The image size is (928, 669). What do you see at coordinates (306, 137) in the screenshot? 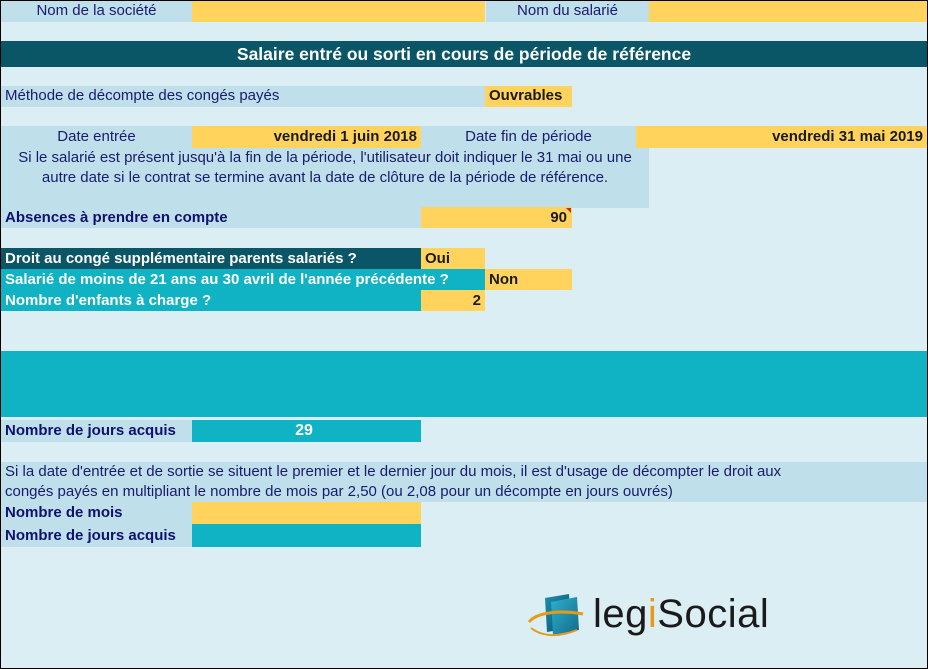
I see `entry-date-input: vendredi 1 juin 2018` at bounding box center [306, 137].